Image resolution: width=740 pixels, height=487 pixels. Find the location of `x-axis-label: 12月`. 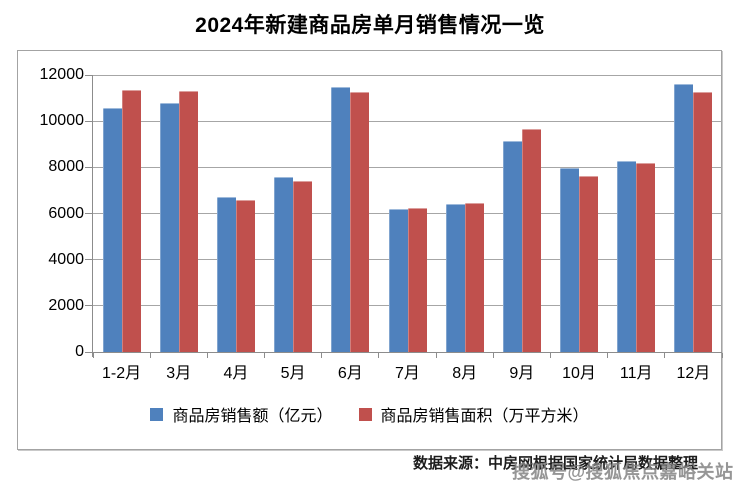

x-axis-label: 12月 is located at coordinates (693, 373).